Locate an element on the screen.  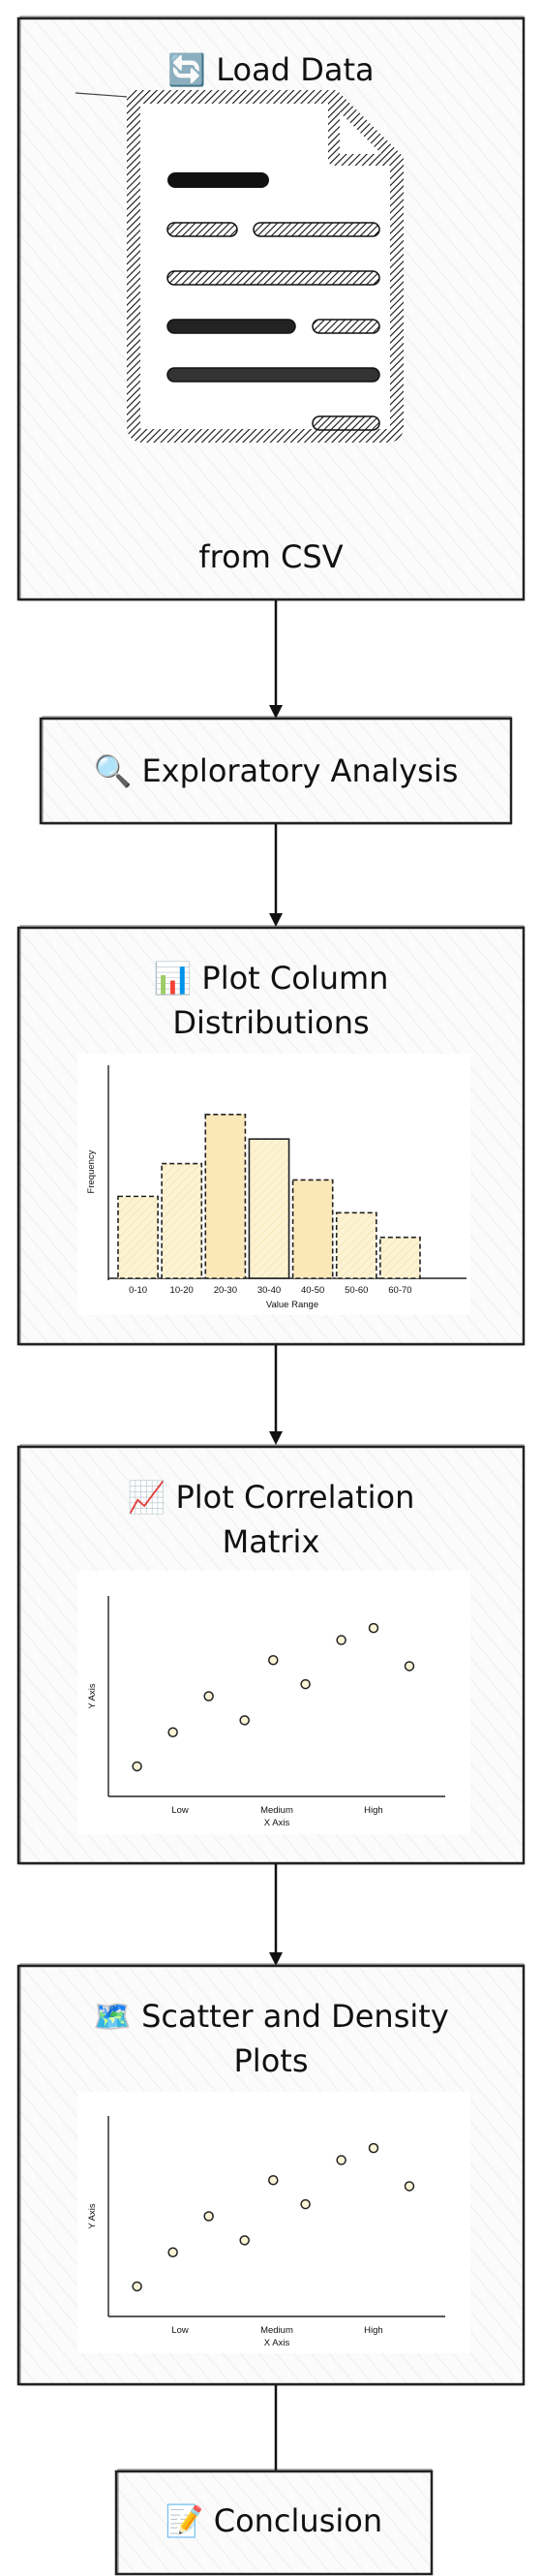
node-eda-title: 🔍 Exploratory Analysis is located at coordinates (276, 771).